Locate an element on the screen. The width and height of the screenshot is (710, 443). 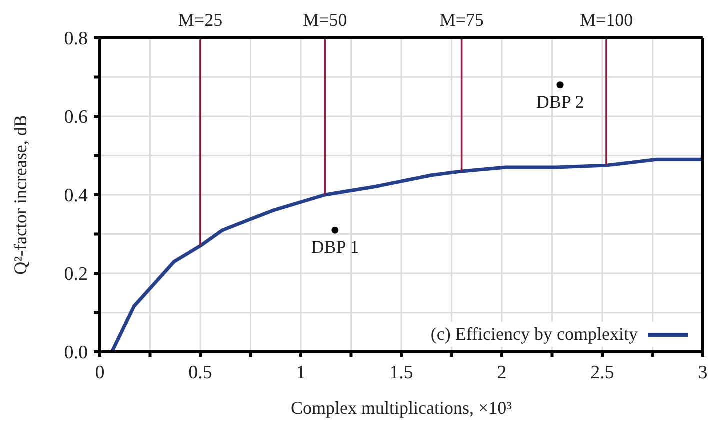
x-tick-label: 3 is located at coordinates (703, 373).